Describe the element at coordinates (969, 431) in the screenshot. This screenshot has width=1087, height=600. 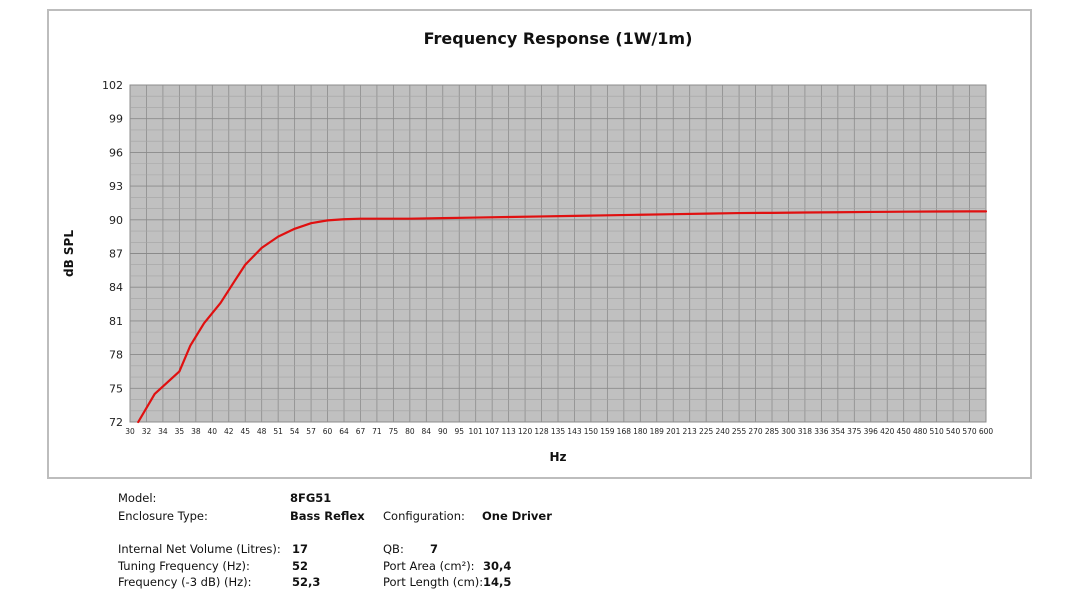
I see `x-tick-label: 570` at that location.